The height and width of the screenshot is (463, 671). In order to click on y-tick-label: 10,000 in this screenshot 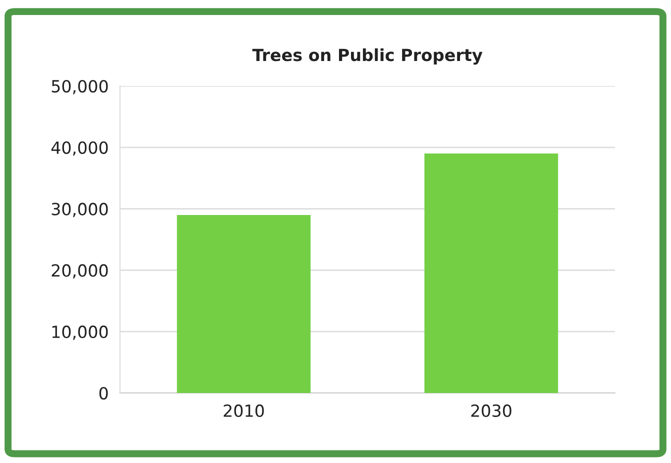, I will do `click(80, 333)`.